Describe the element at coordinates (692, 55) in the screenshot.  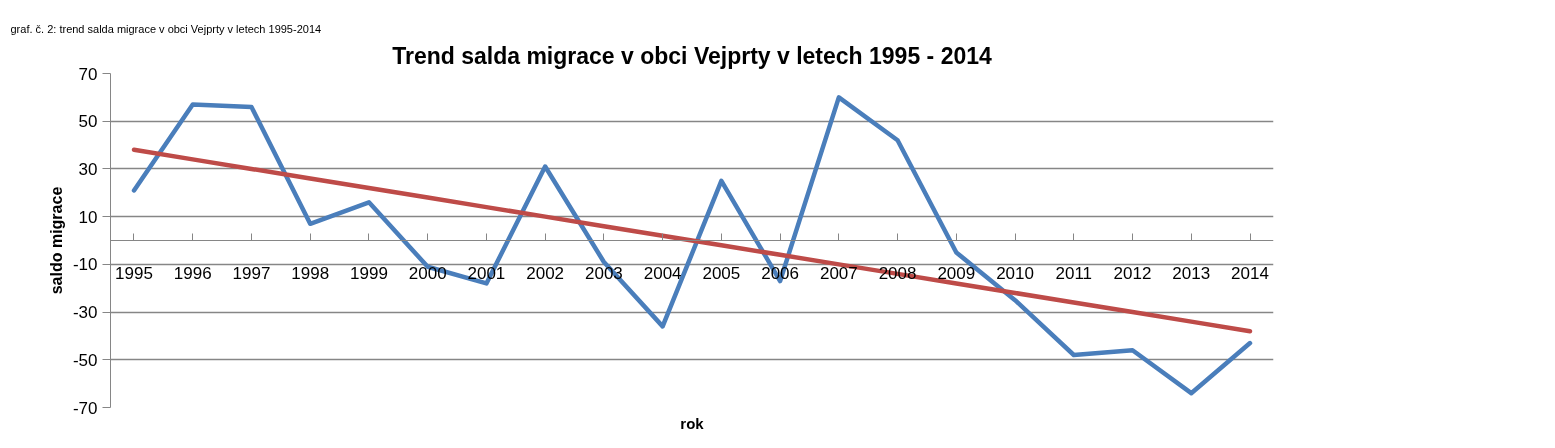
I see `chart-title: Trend salda migrace v obci Vejprty v letech 1995 - 2014` at that location.